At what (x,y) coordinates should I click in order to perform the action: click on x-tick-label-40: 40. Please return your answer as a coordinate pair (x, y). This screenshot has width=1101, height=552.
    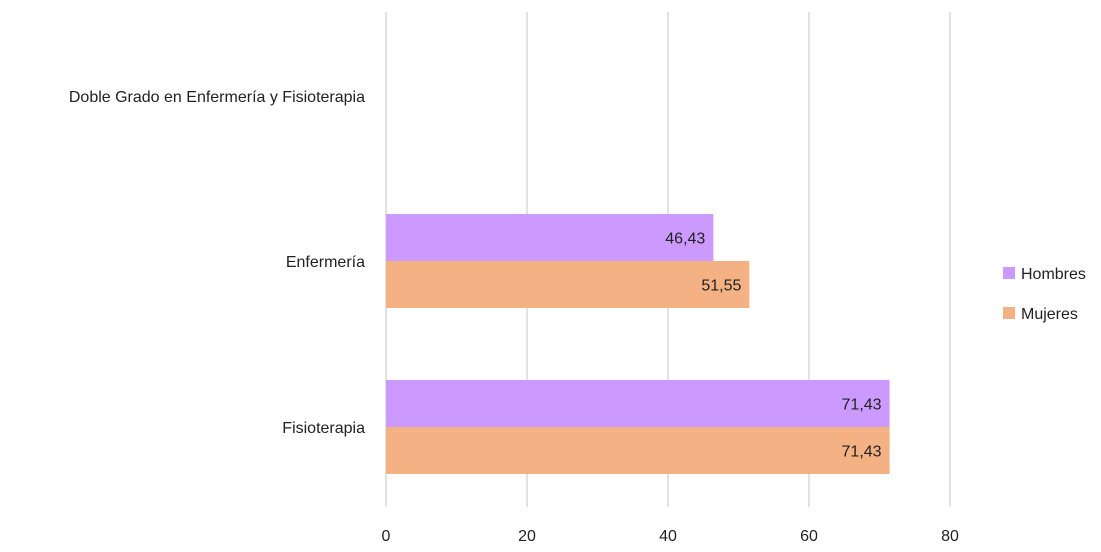
    Looking at the image, I should click on (668, 536).